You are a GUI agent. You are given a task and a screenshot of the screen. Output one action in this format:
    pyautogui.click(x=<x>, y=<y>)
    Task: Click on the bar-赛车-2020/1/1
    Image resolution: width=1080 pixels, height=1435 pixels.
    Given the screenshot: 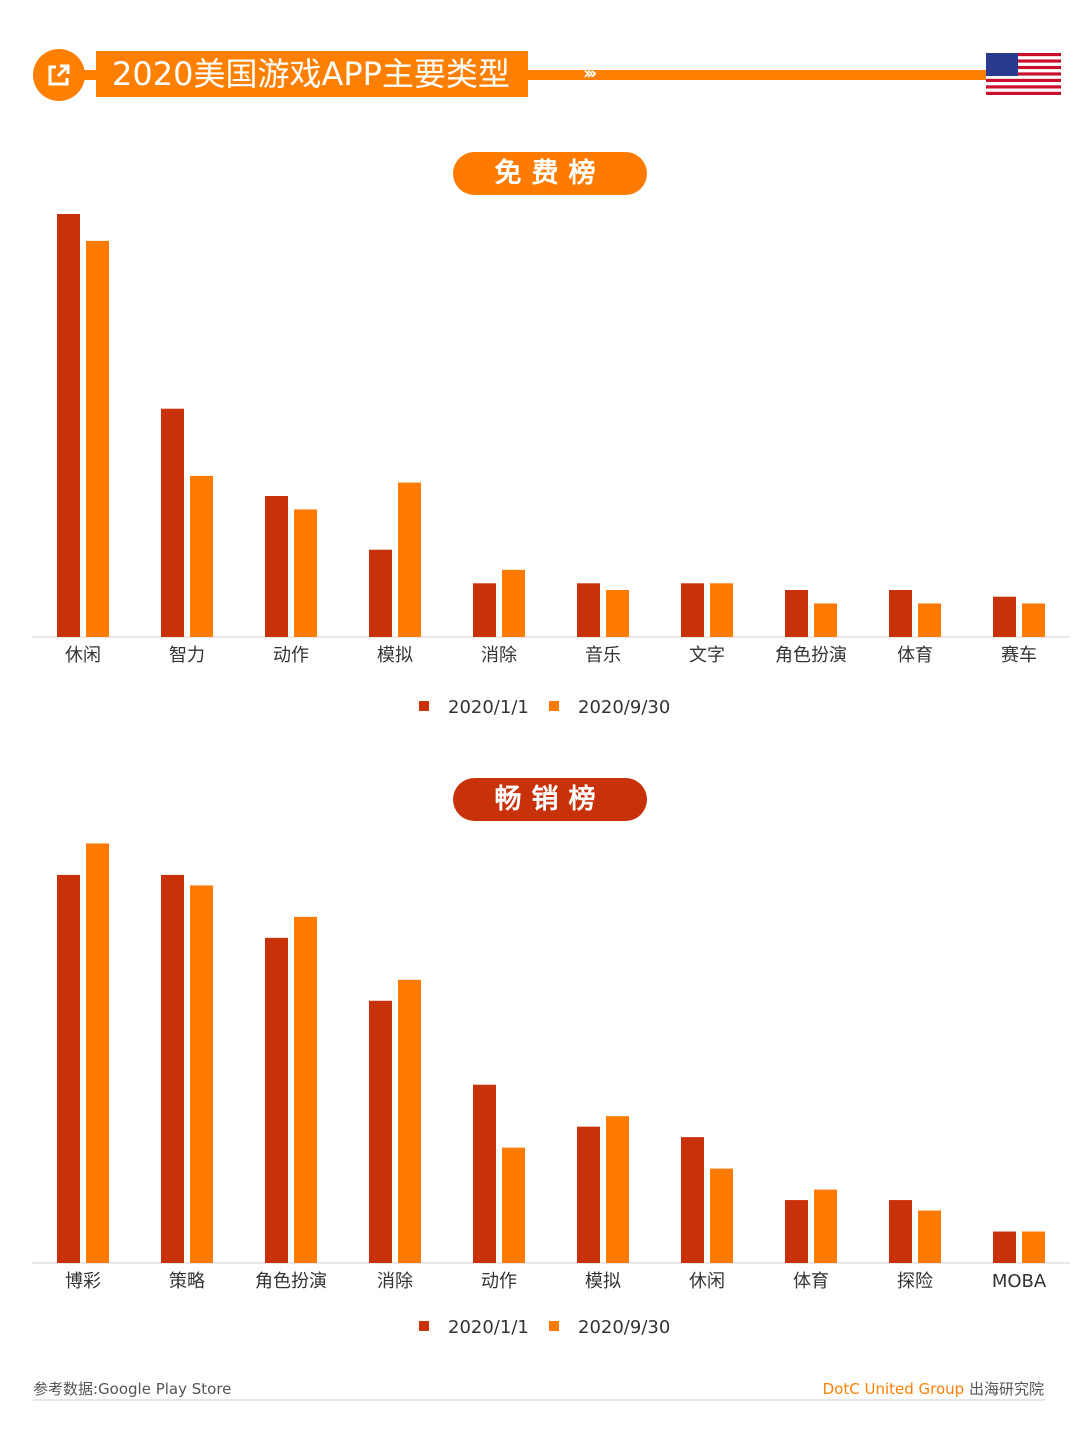 What is the action you would take?
    pyautogui.click(x=1004, y=616)
    